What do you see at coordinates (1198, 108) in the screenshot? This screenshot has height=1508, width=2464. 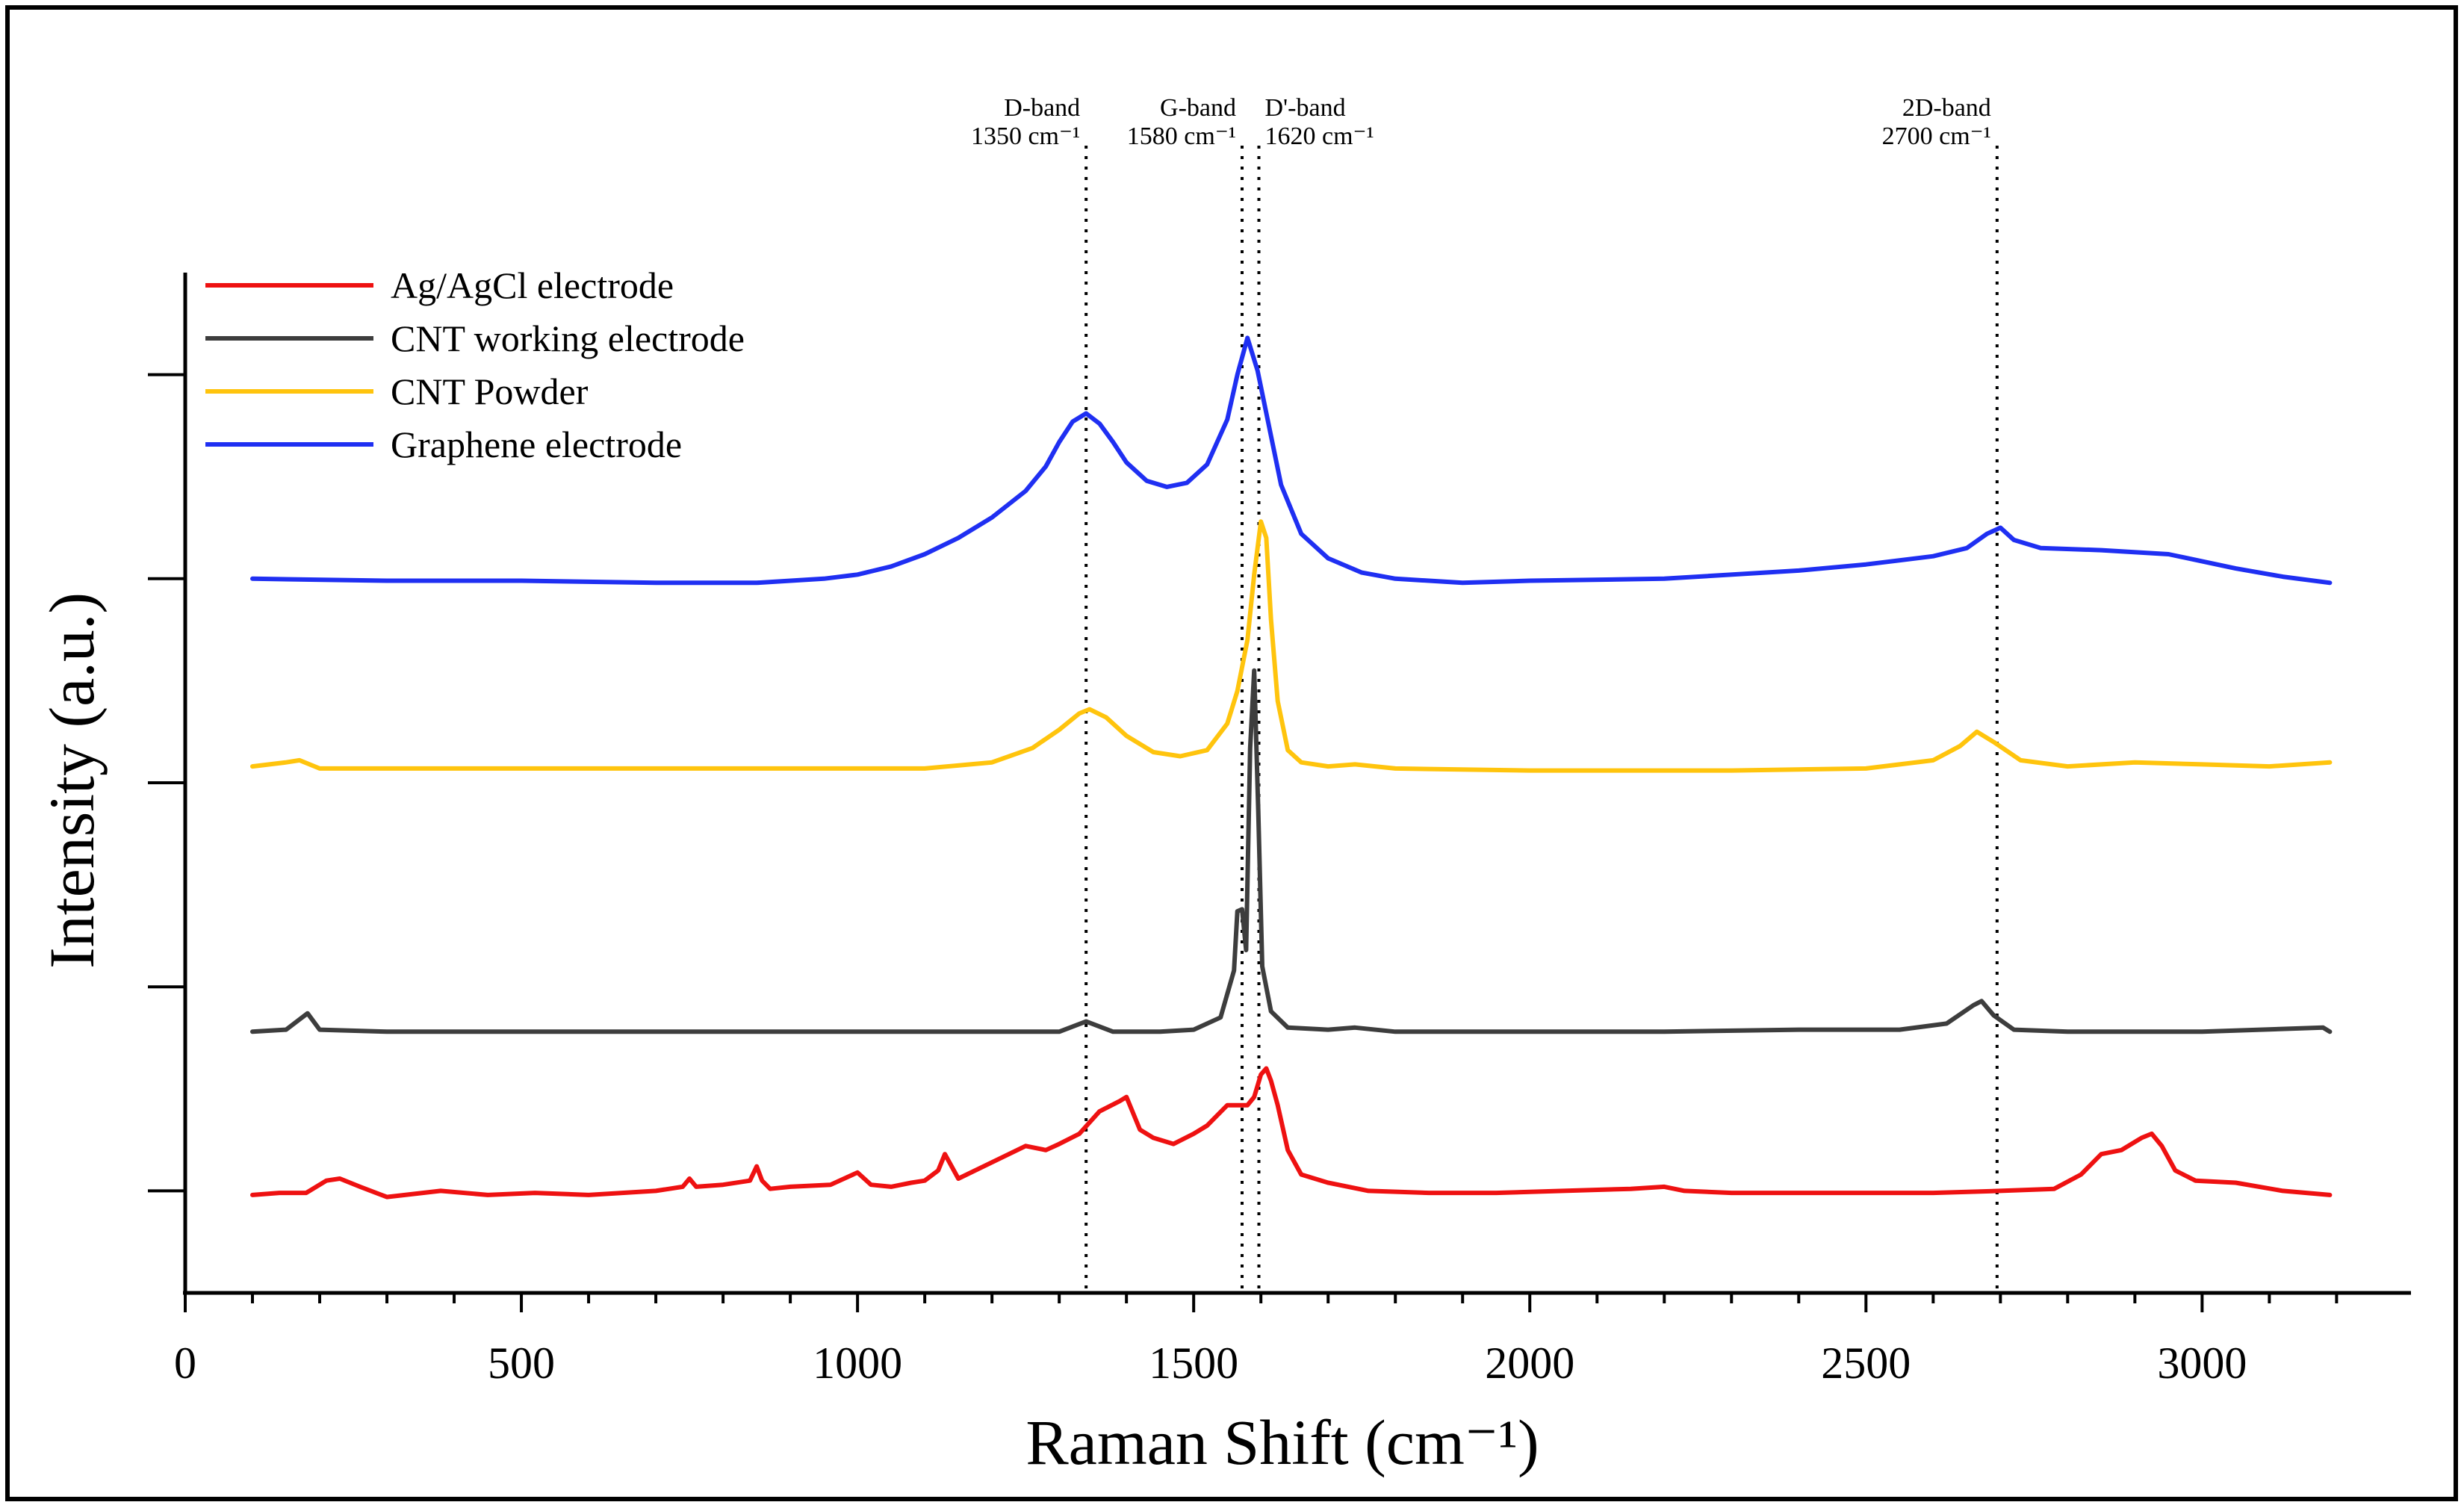 I see `reference-label-name-2: G-band` at bounding box center [1198, 108].